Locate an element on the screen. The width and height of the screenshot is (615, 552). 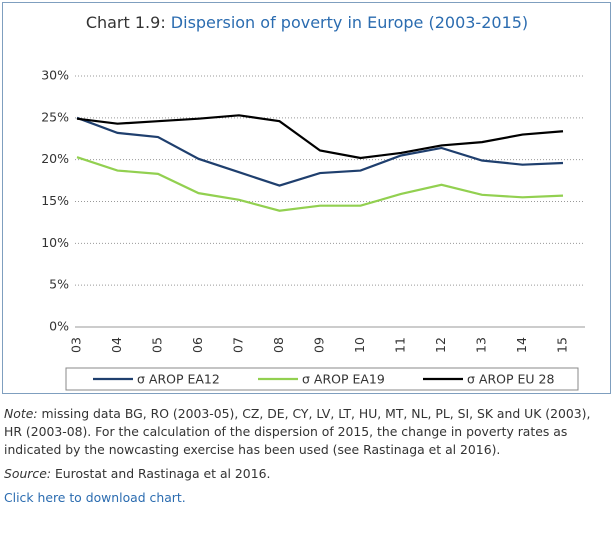
y-tick-label: 5% is located at coordinates (59, 284).